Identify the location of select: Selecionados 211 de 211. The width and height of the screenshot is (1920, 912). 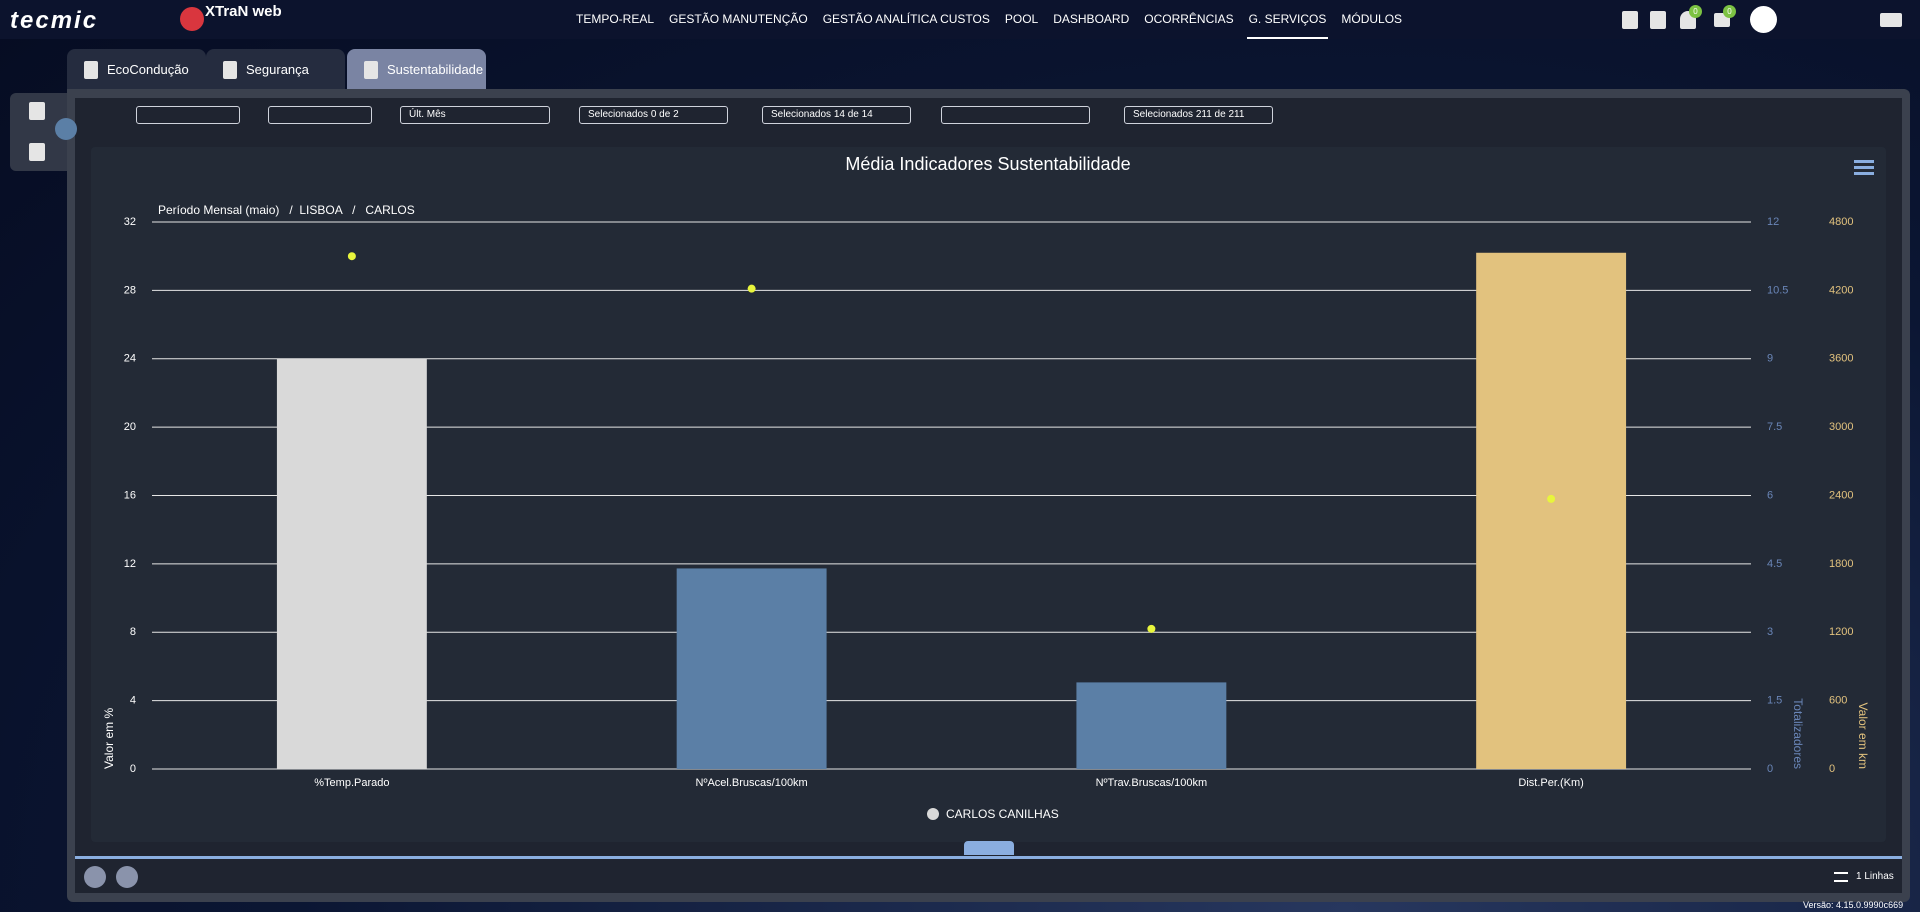
(1198, 115).